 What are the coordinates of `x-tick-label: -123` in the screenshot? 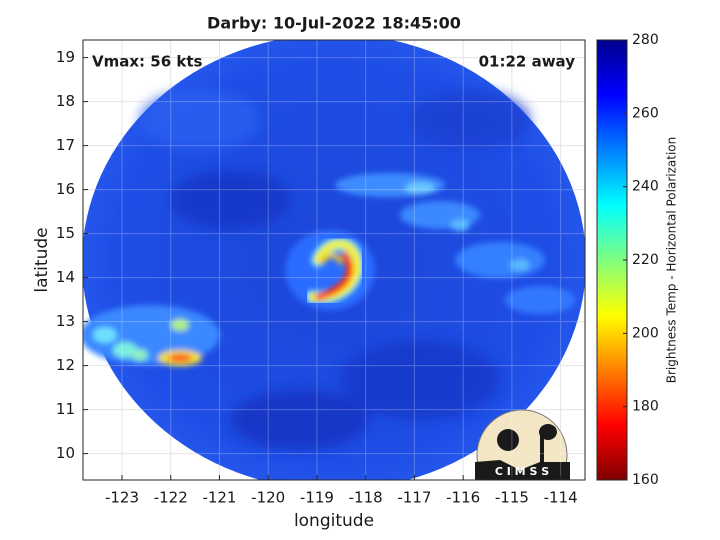 It's located at (122, 498).